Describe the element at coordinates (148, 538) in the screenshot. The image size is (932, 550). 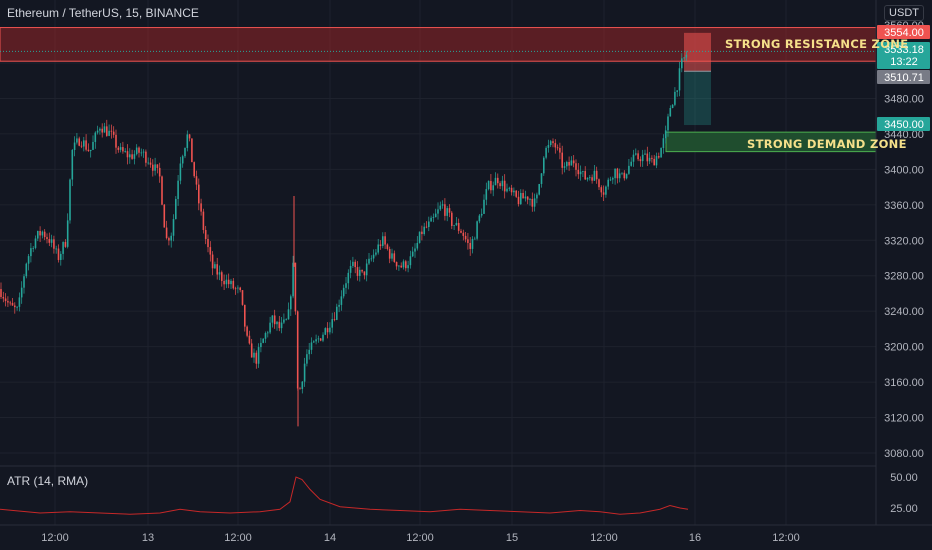
I see `time-tick-label: 13` at that location.